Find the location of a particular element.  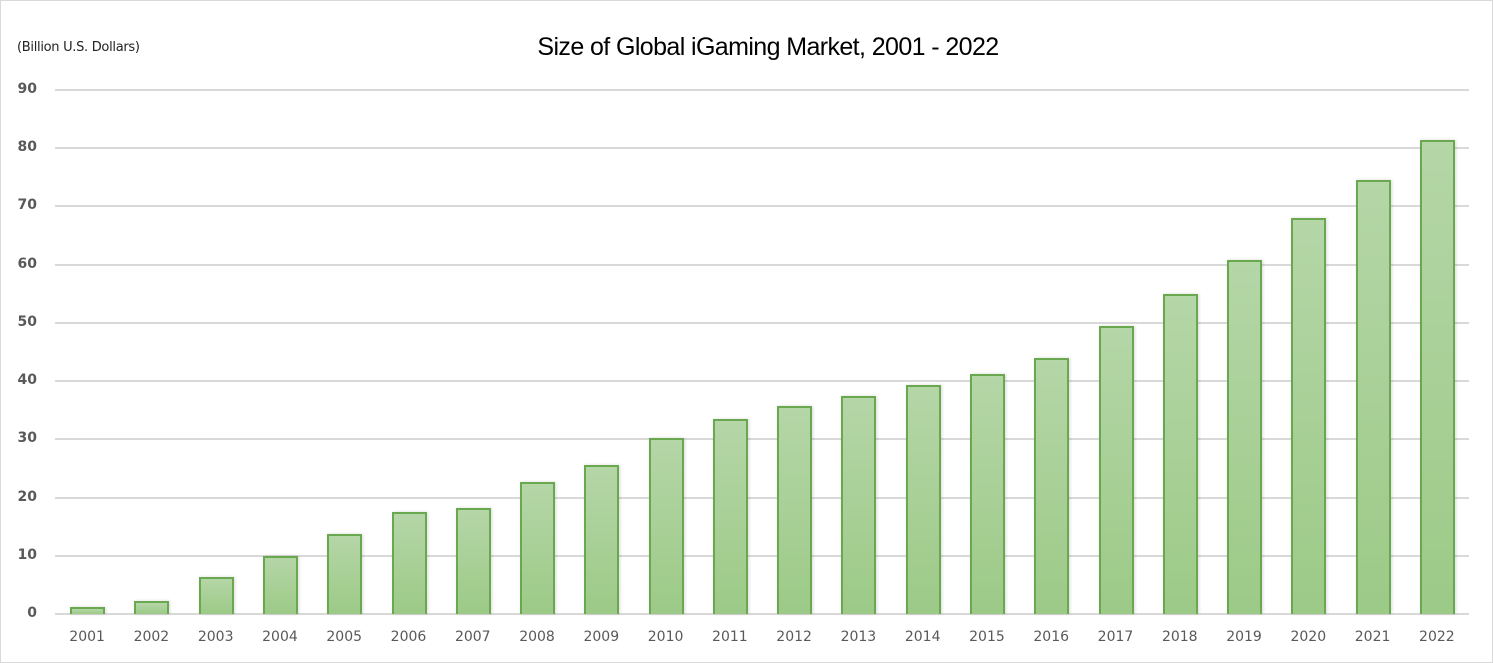

x-tick-label: 2017 is located at coordinates (1115, 637).